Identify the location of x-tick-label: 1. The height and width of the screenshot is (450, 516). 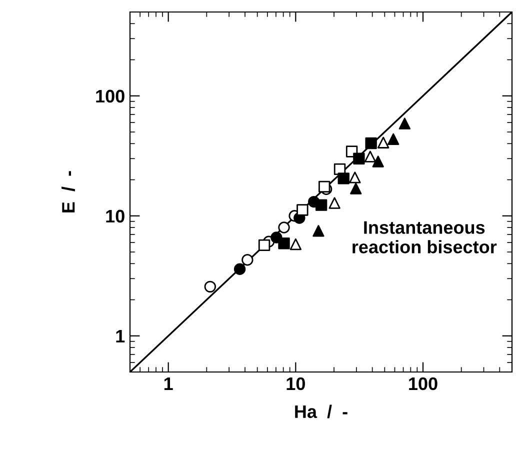
(168, 384).